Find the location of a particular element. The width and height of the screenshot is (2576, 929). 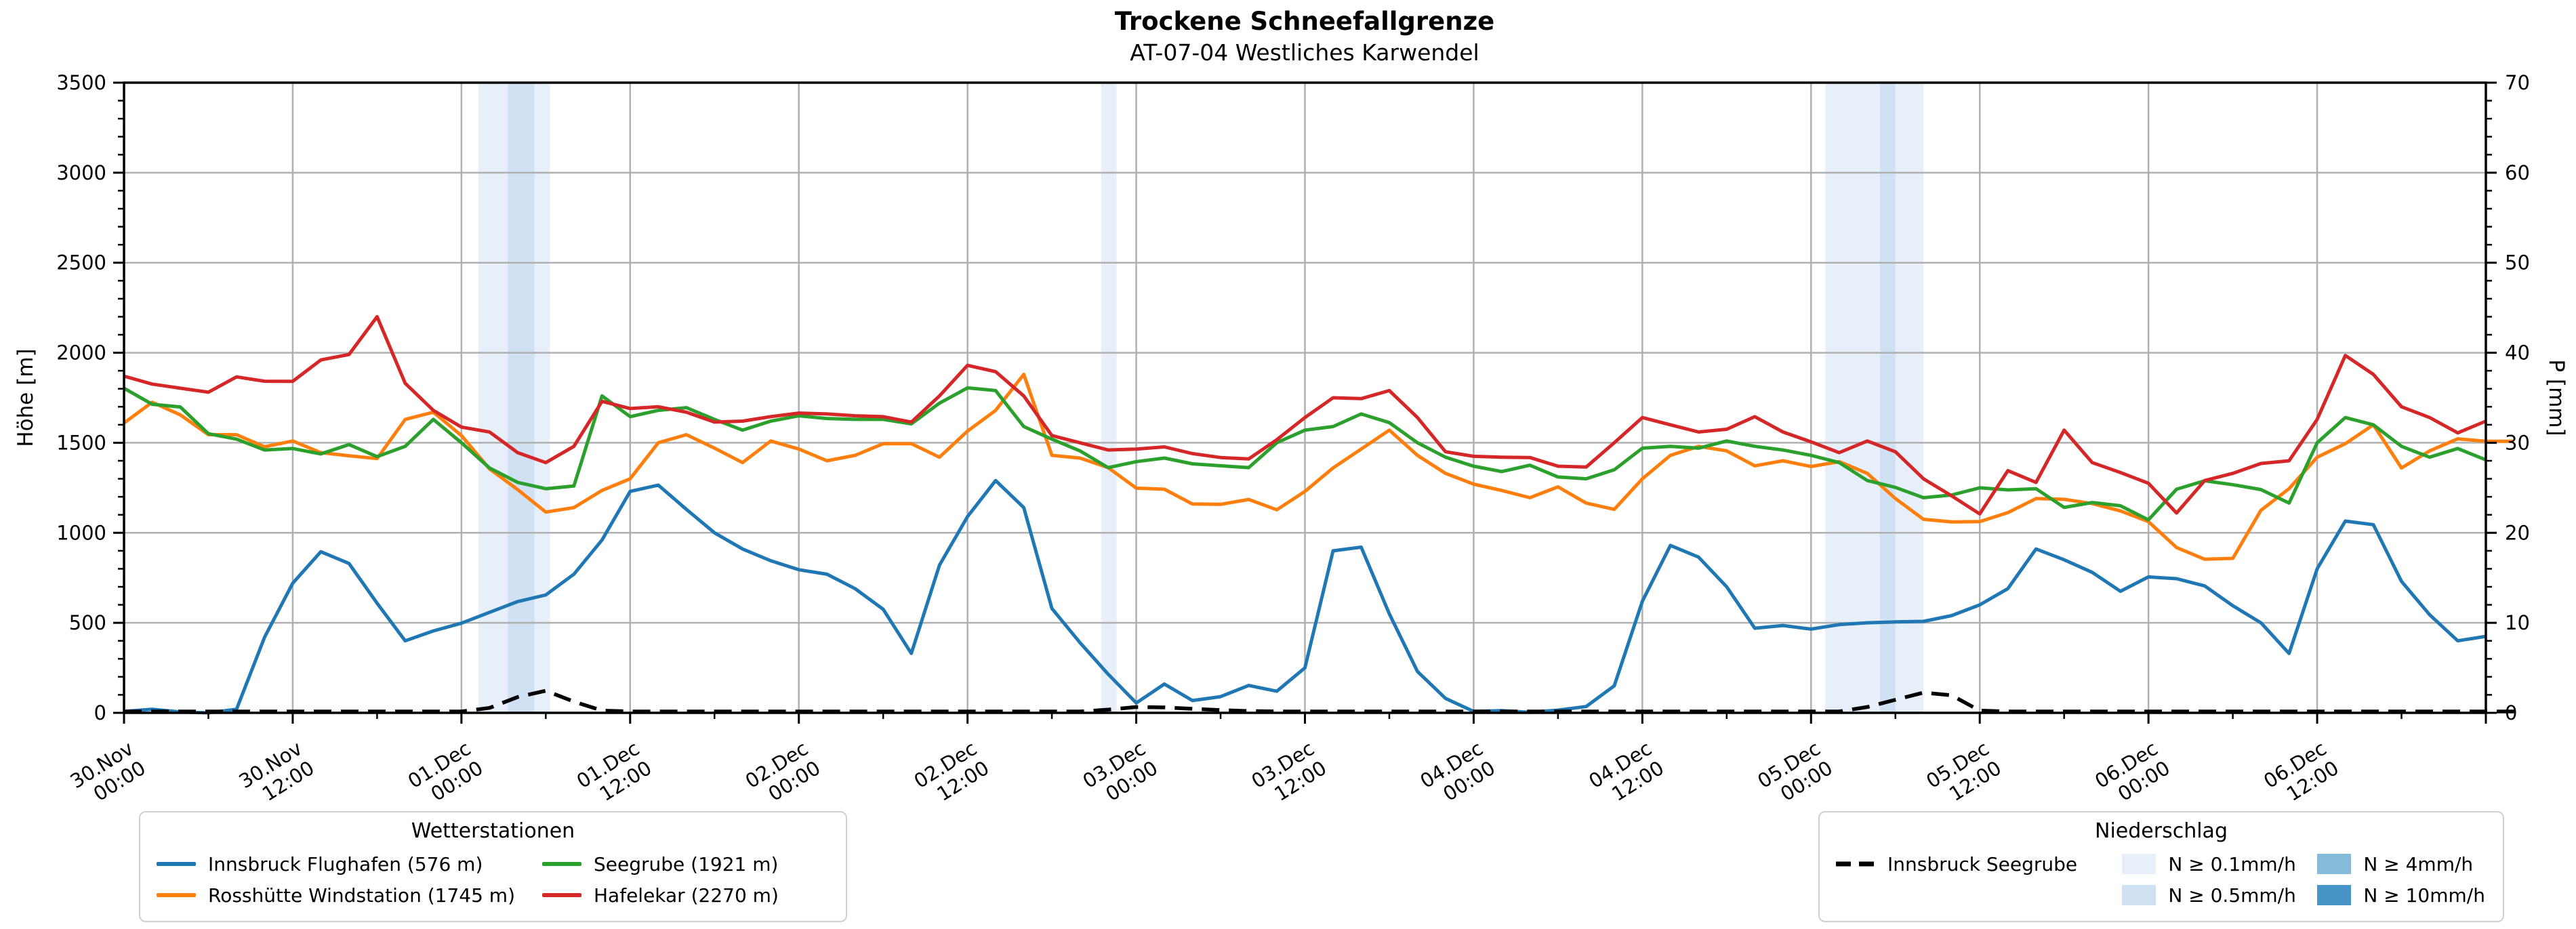

y-left-tick-label: 1000 is located at coordinates (81, 532).